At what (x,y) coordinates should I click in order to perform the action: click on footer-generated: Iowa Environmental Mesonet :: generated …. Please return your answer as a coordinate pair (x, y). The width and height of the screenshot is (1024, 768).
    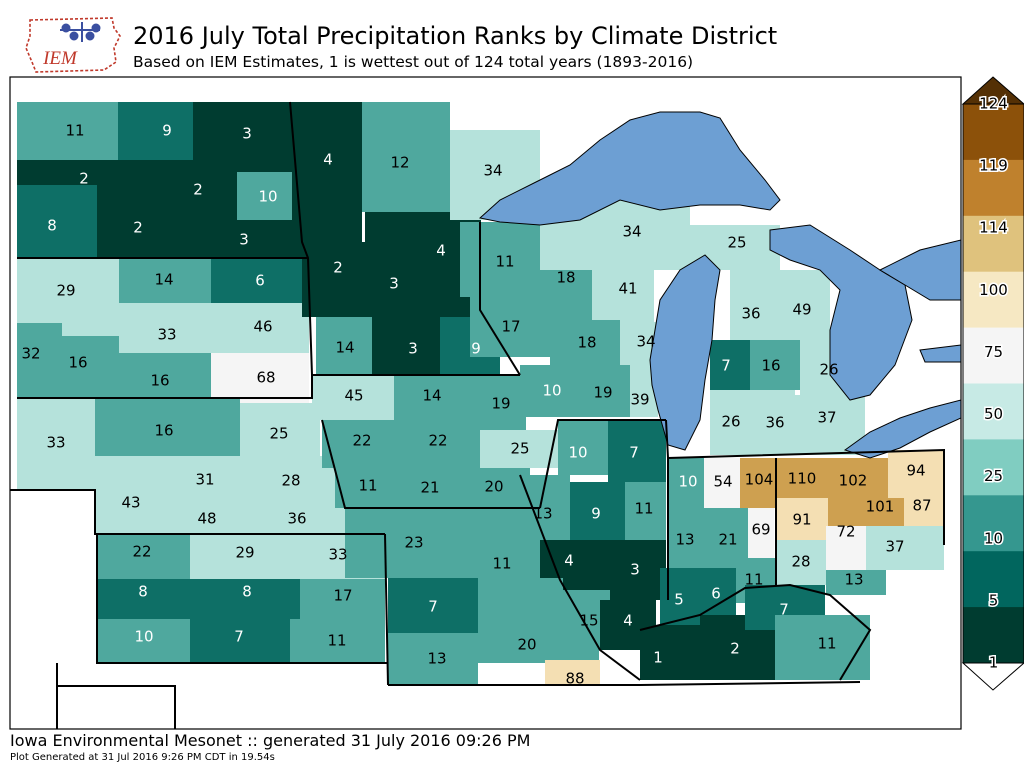
    Looking at the image, I should click on (270, 740).